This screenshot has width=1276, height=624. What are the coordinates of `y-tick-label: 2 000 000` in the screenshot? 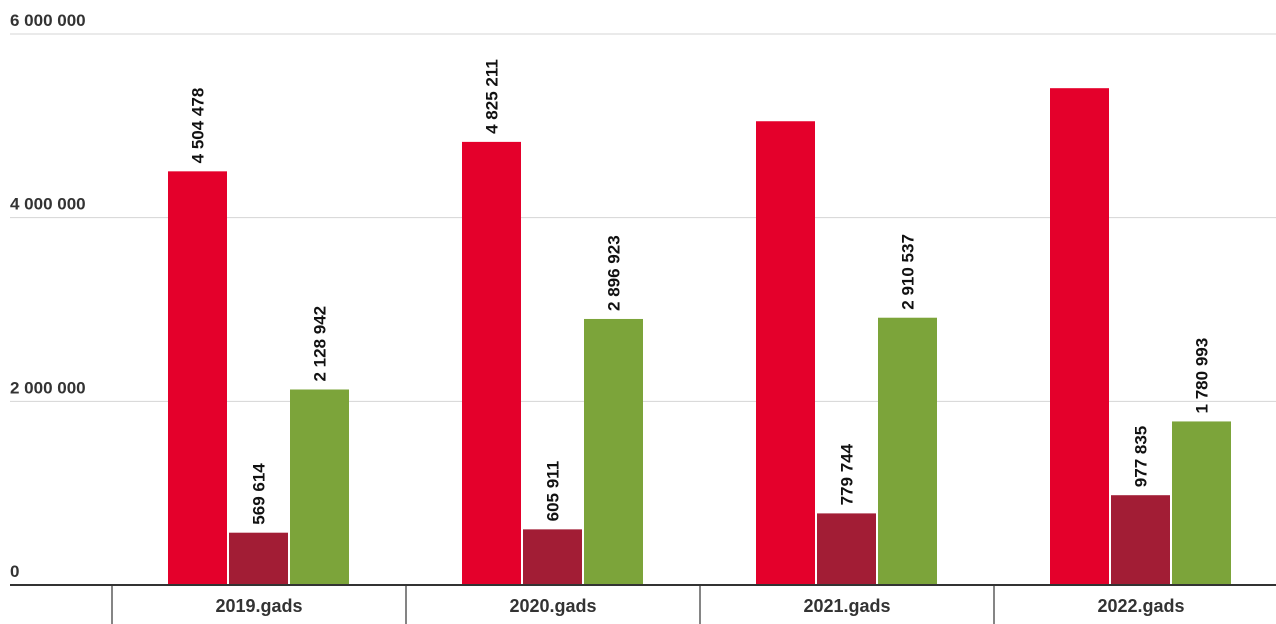 It's located at (48, 387).